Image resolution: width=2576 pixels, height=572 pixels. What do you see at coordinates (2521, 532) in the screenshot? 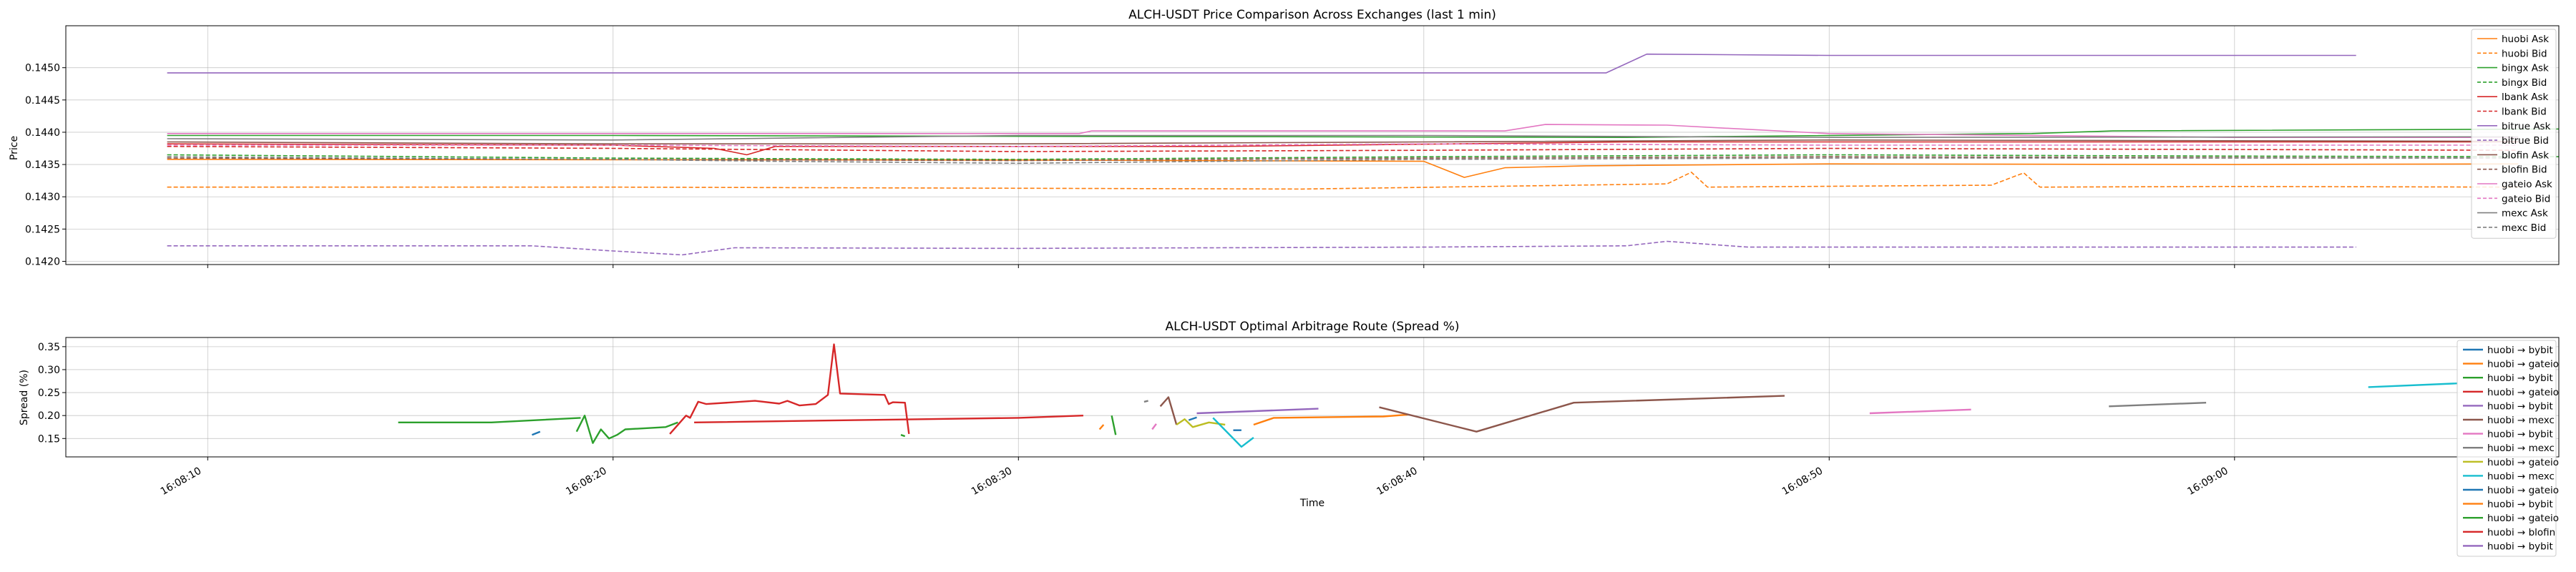
I see `spread-legend-label: huobi → blofin` at bounding box center [2521, 532].